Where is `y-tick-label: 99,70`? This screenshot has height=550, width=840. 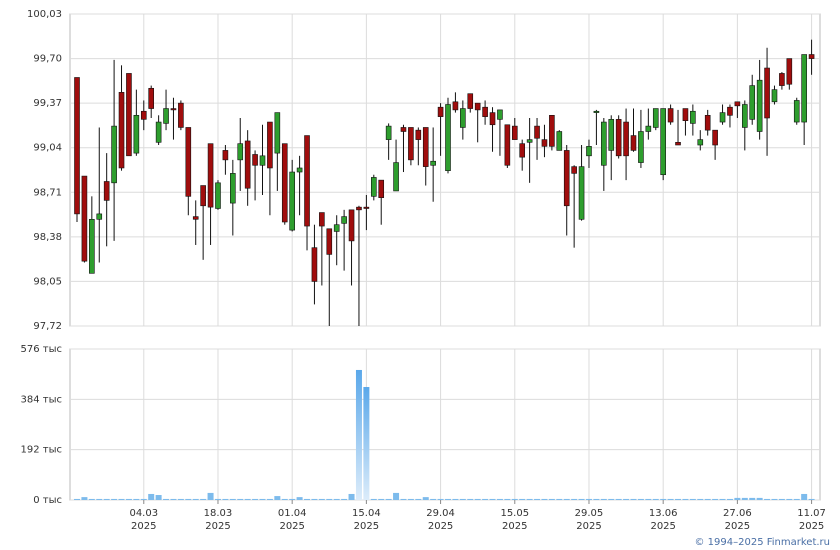
y-tick-label: 99,70 is located at coordinates (47, 59).